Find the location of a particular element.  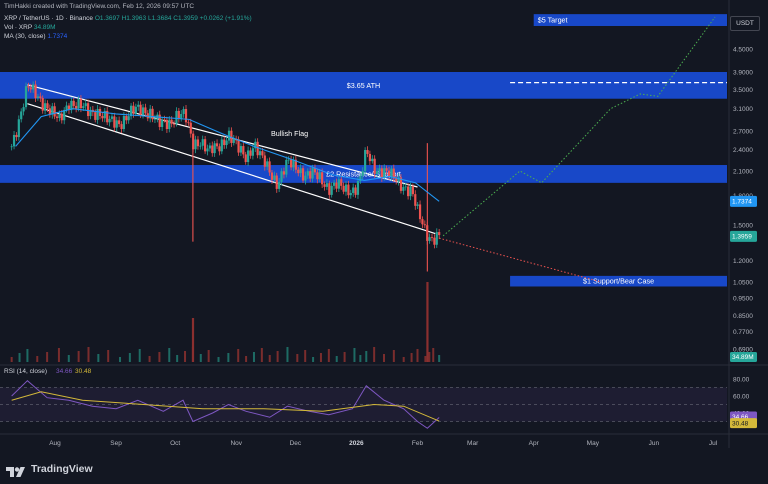

time-tick-11: Jul is located at coordinates (713, 443).